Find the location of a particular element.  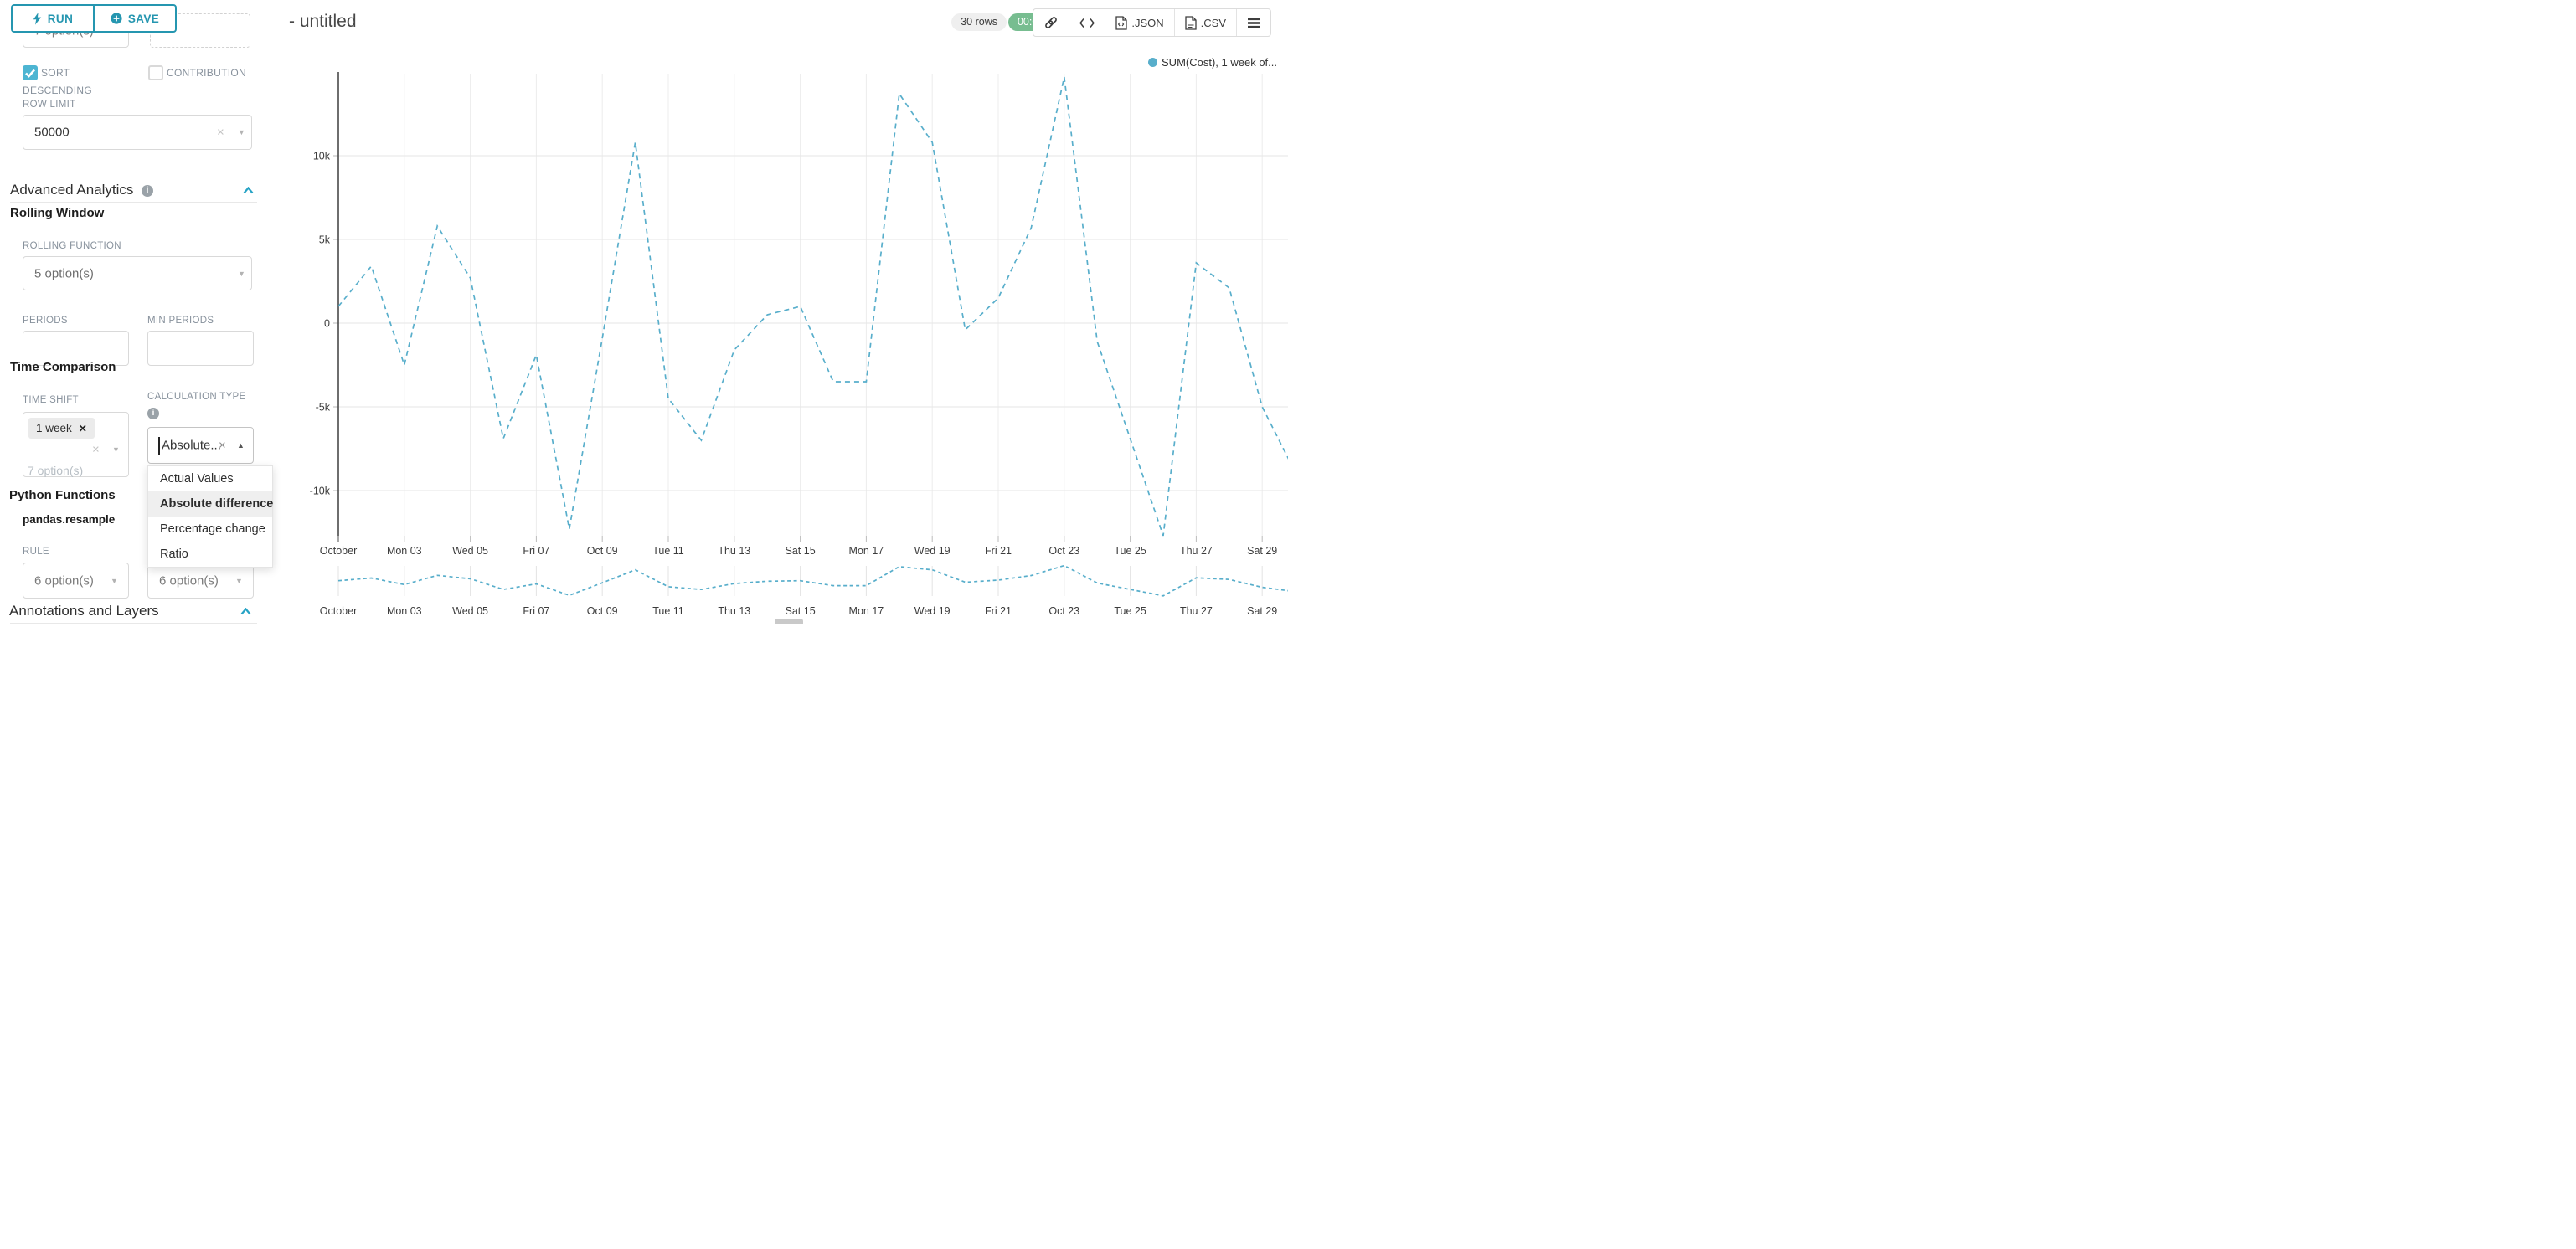

link-icon is located at coordinates (1051, 22).